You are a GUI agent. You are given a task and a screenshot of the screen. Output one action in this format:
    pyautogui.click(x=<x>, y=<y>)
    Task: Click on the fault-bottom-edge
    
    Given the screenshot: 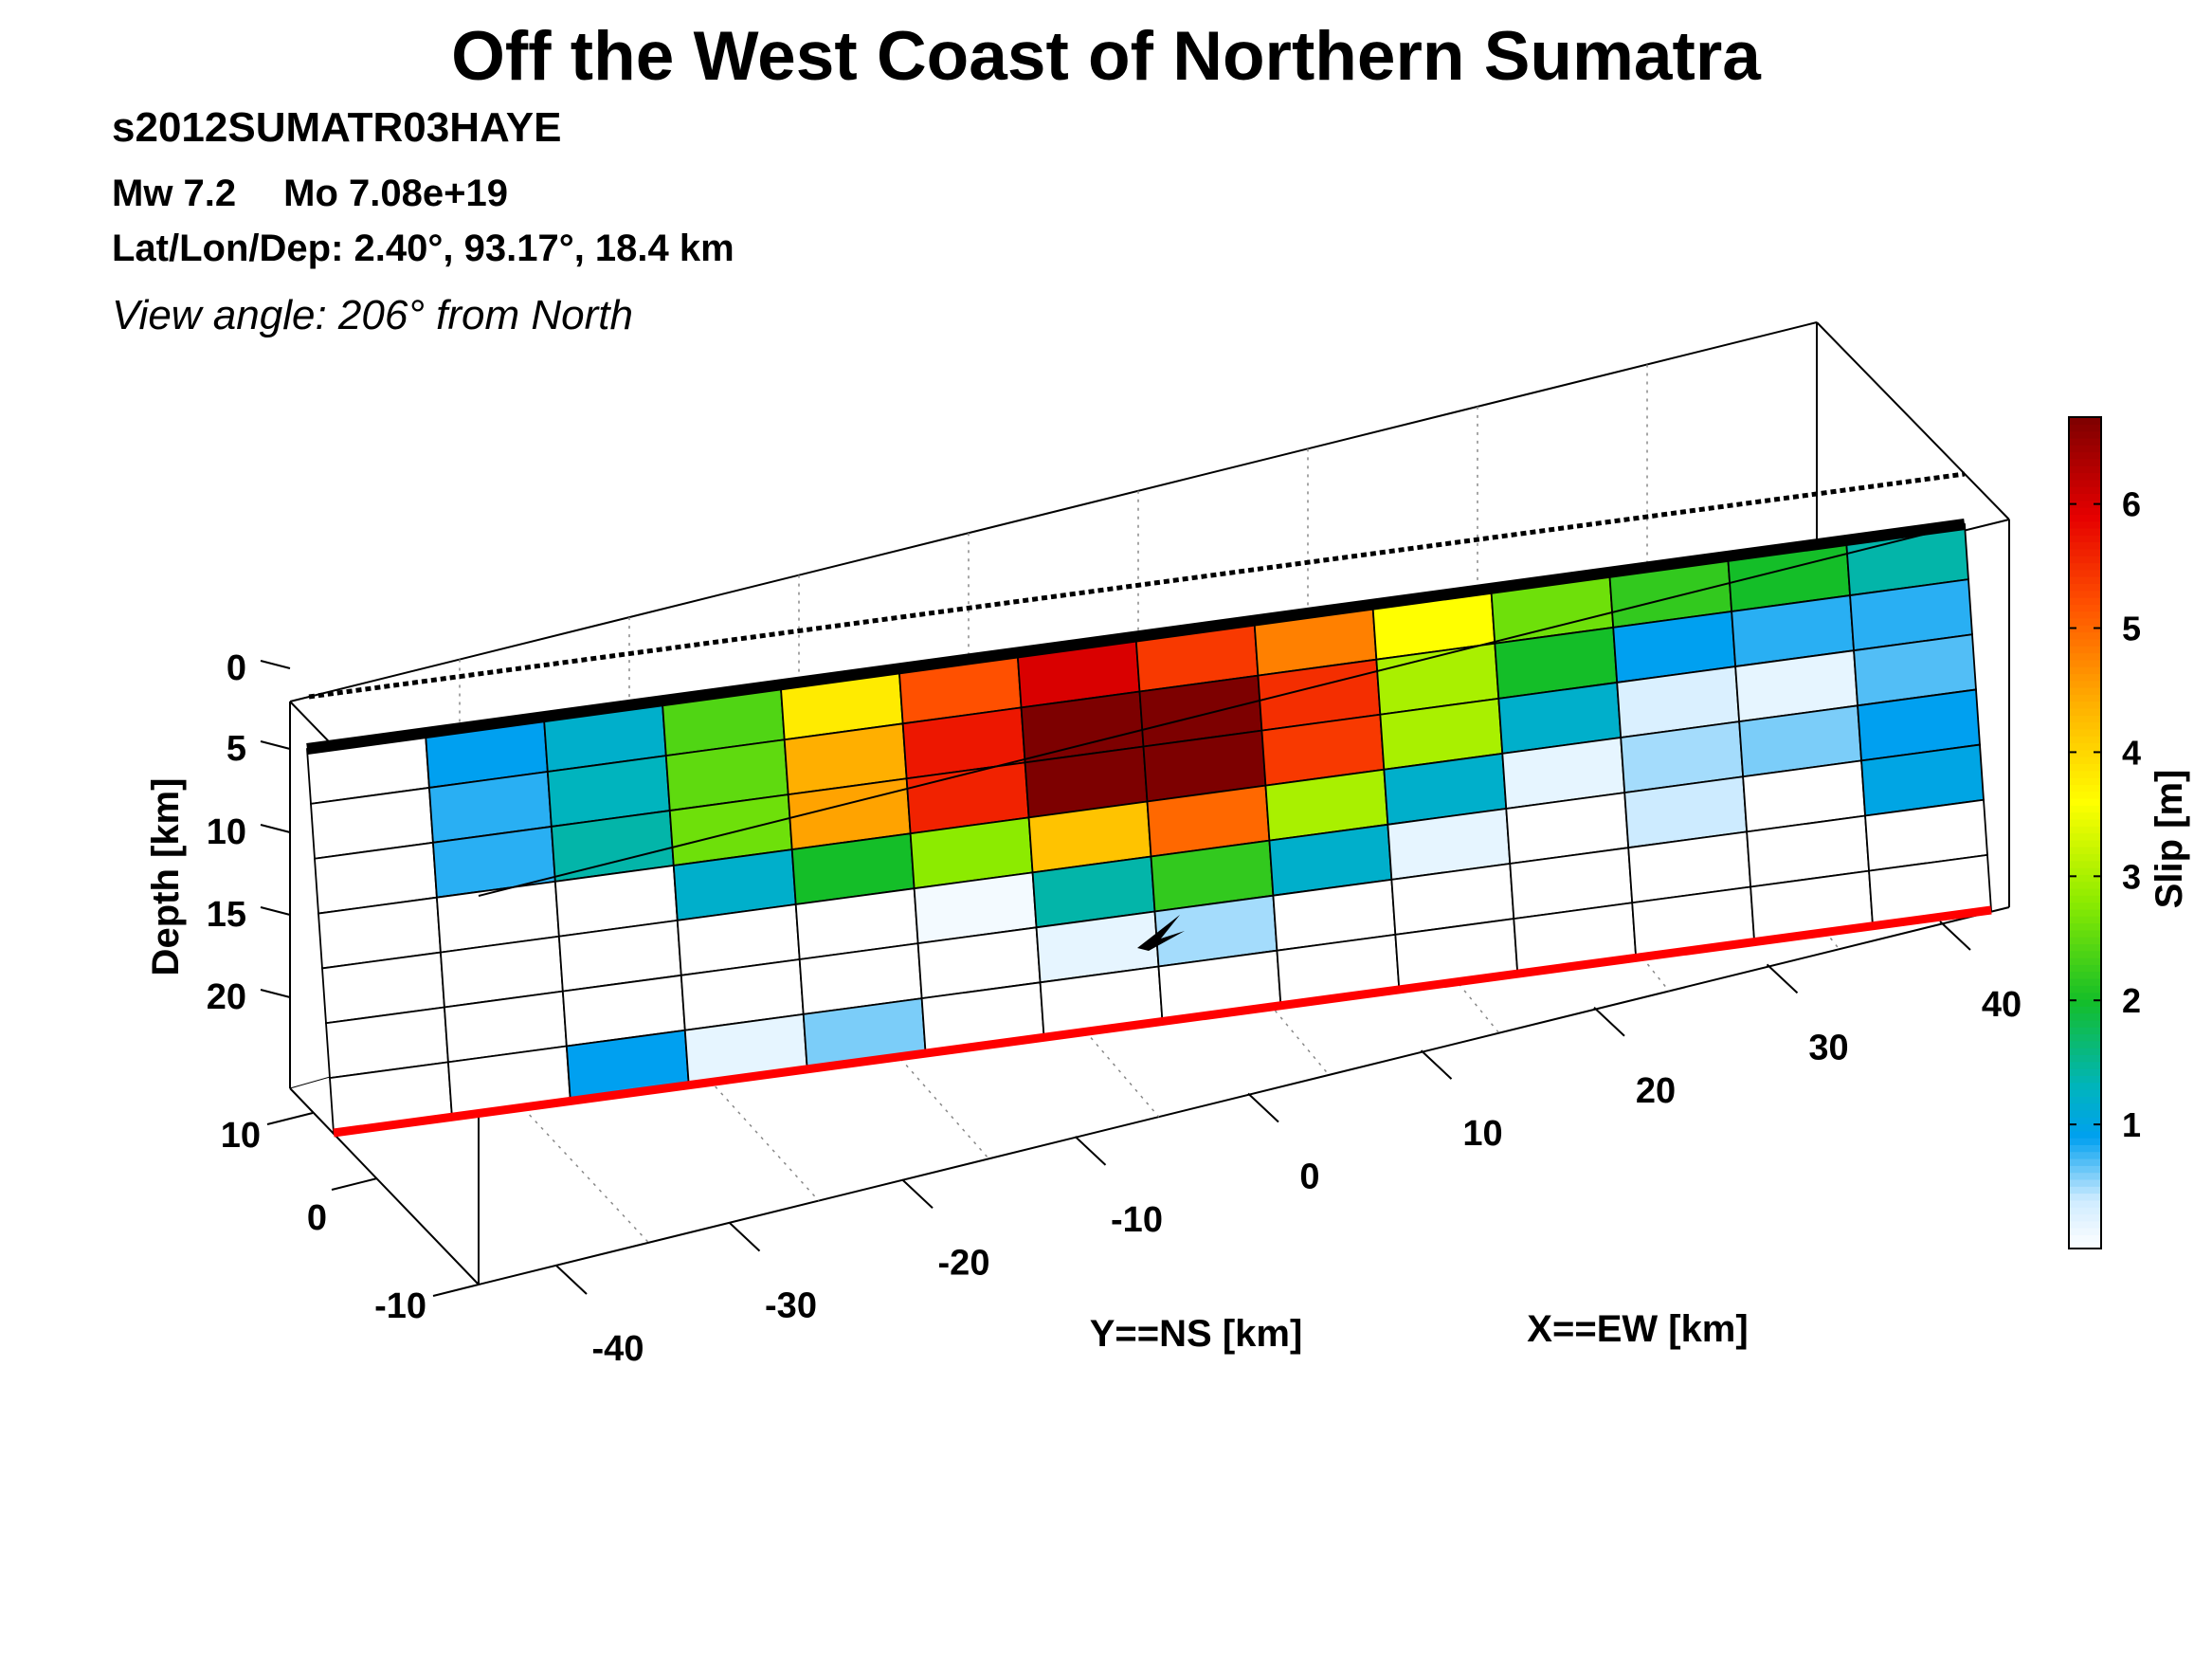 What is the action you would take?
    pyautogui.click(x=1162, y=1021)
    